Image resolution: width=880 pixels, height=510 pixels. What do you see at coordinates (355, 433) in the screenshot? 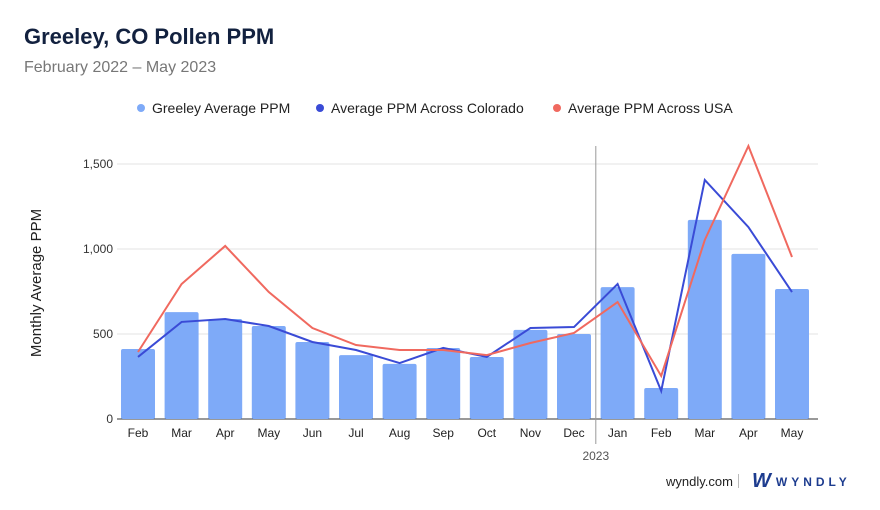
I see `x-tick-label: Jul` at bounding box center [355, 433].